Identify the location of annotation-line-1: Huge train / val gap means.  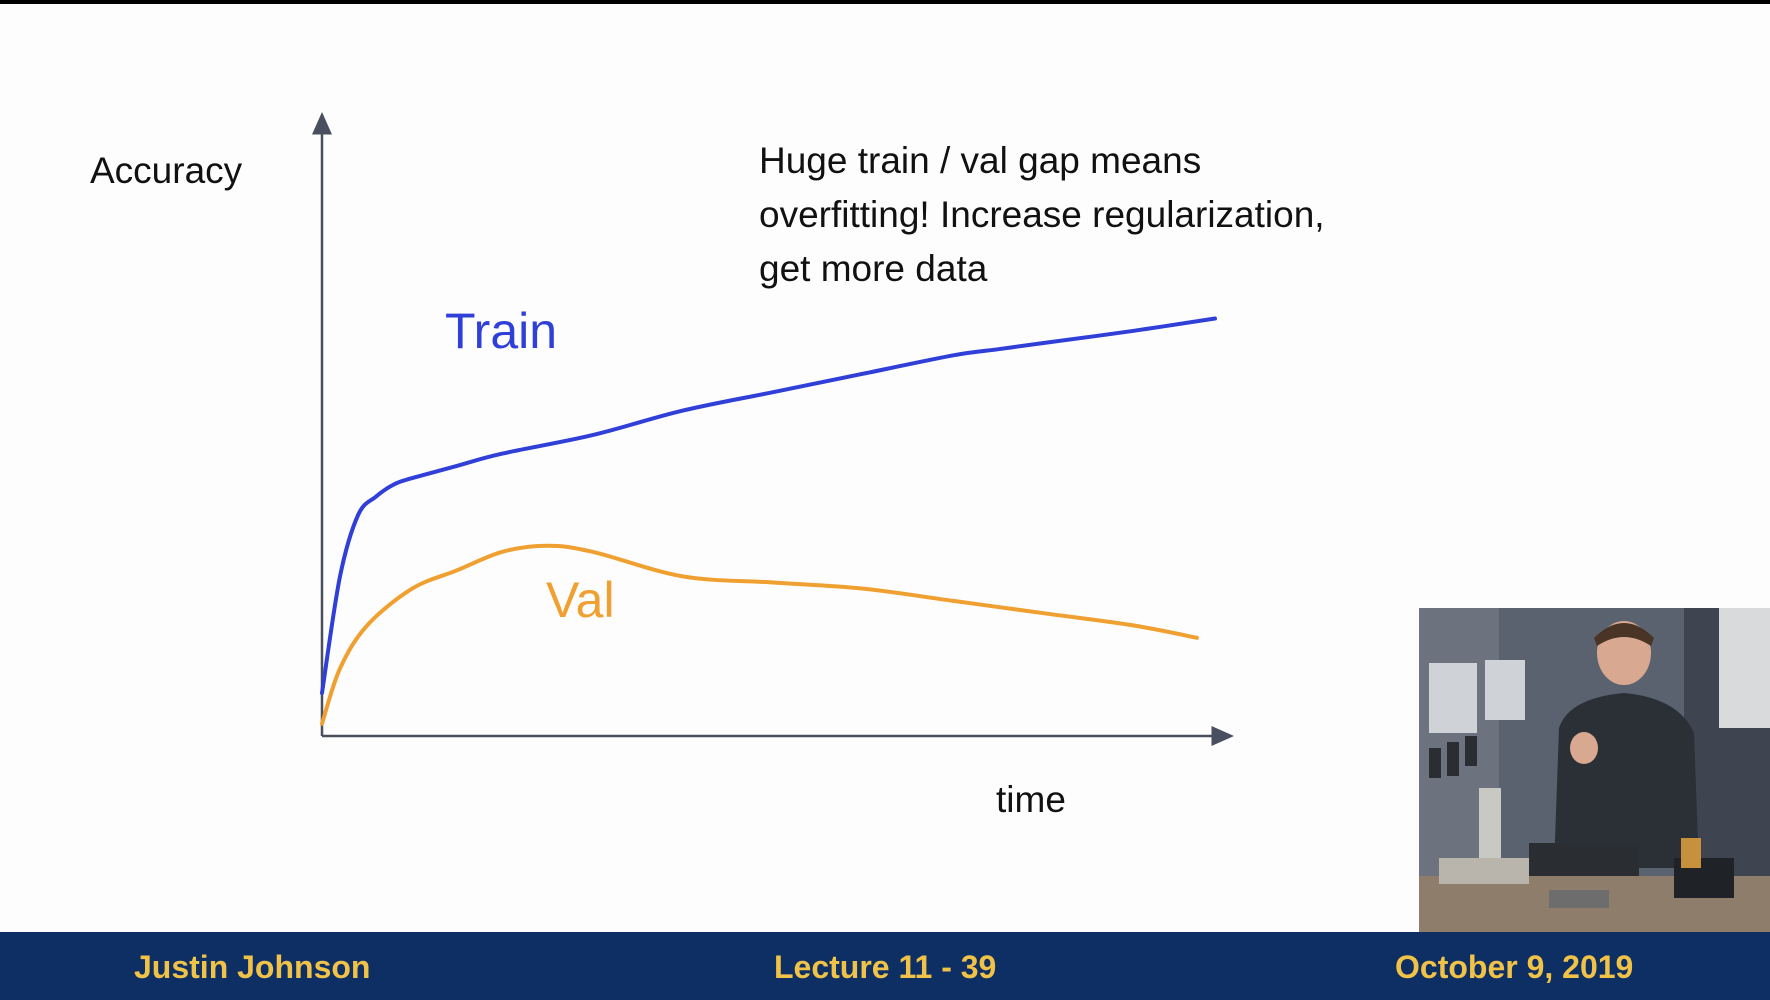
(980, 160).